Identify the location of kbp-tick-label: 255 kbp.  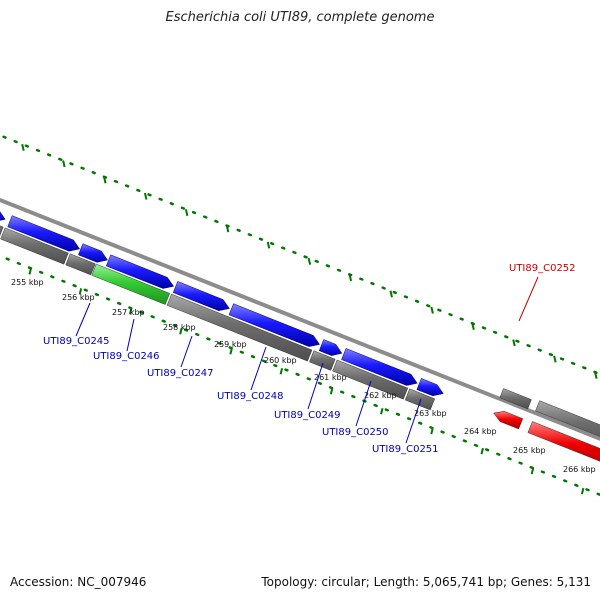
(27, 282).